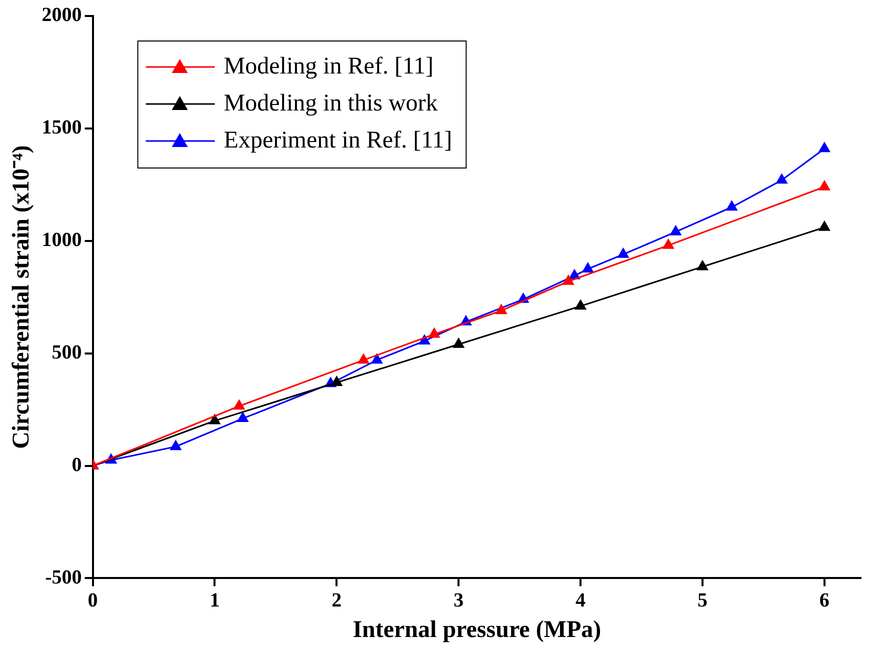  What do you see at coordinates (67, 352) in the screenshot?
I see `y-tick-label: 500` at bounding box center [67, 352].